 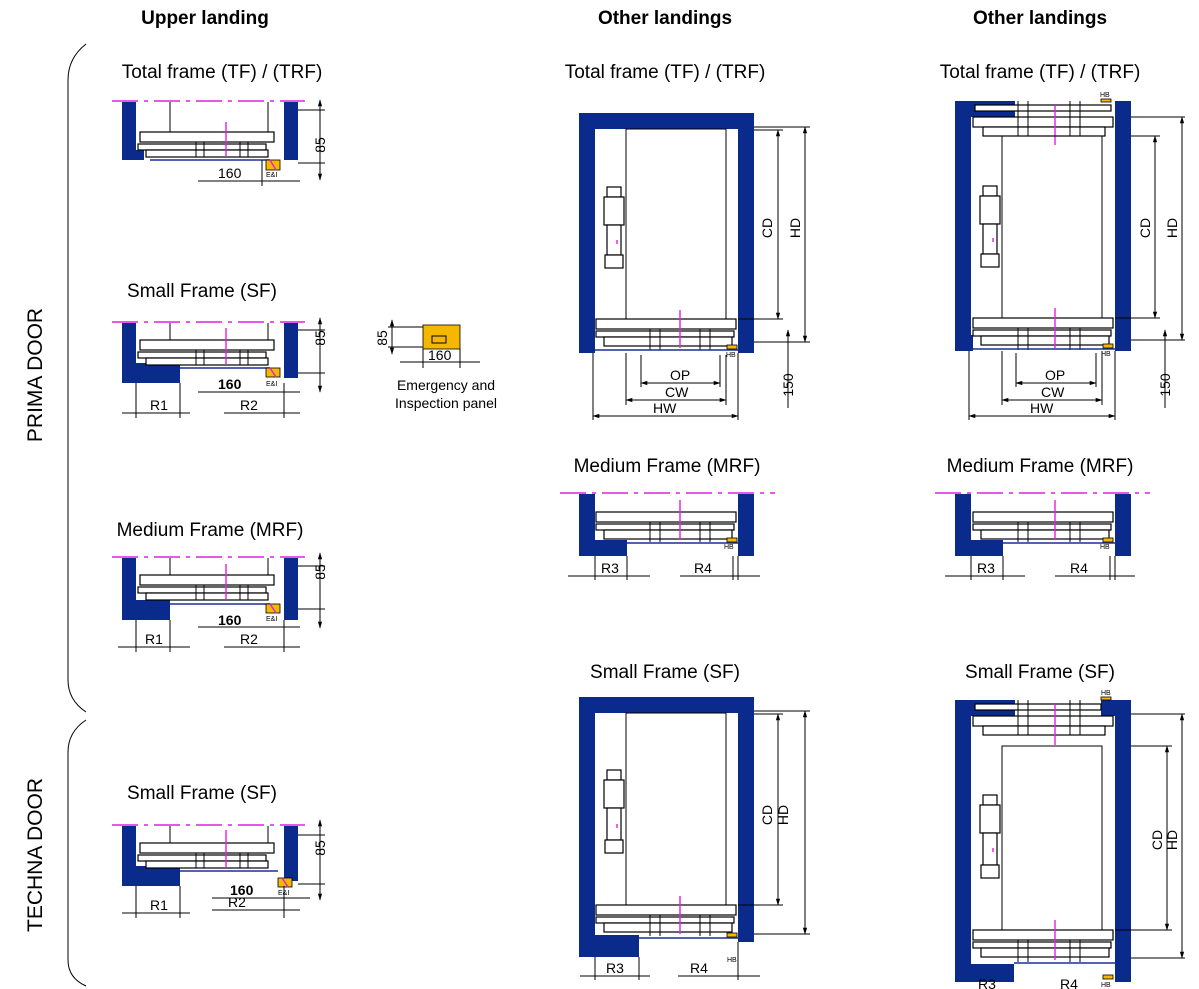 What do you see at coordinates (205, 18) in the screenshot?
I see `header-upper-landing: Upper landing` at bounding box center [205, 18].